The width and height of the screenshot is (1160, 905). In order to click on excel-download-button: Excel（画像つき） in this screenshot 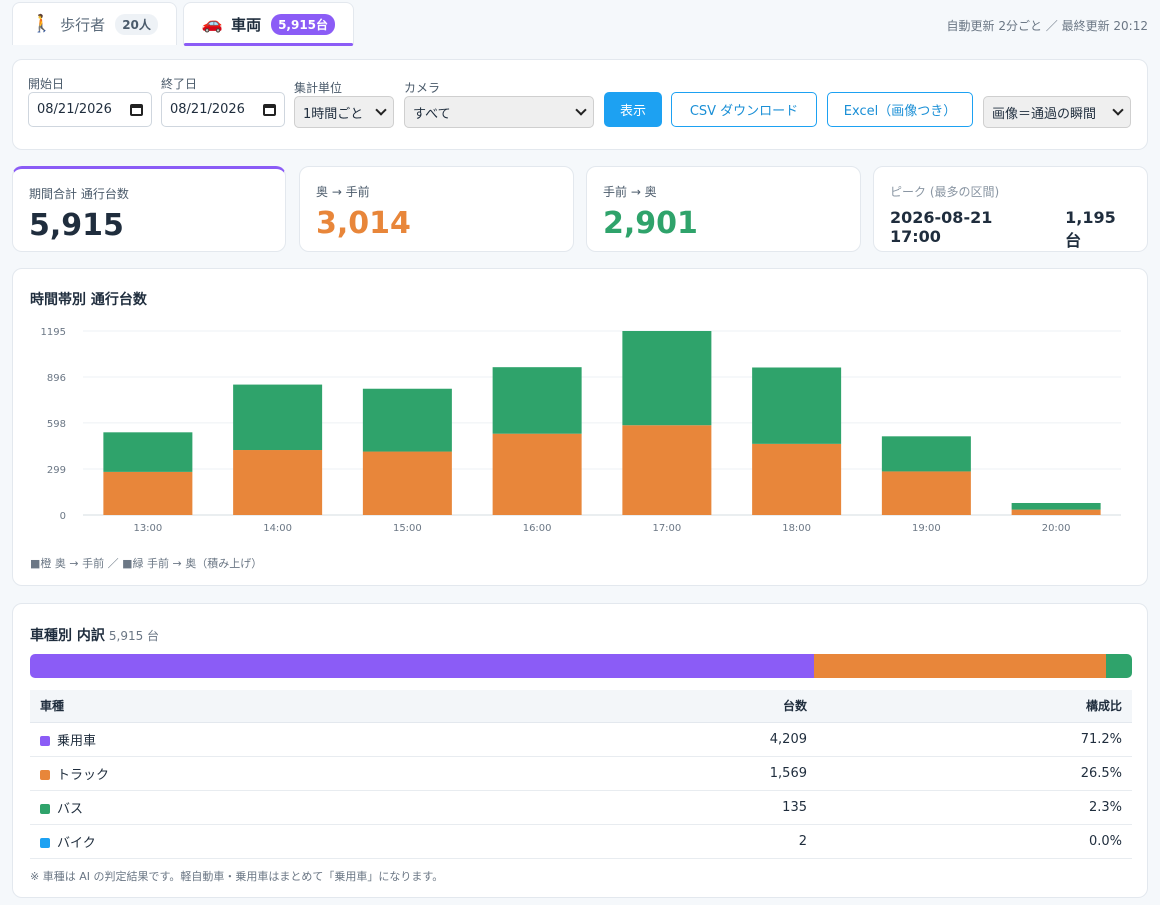, I will do `click(900, 109)`.